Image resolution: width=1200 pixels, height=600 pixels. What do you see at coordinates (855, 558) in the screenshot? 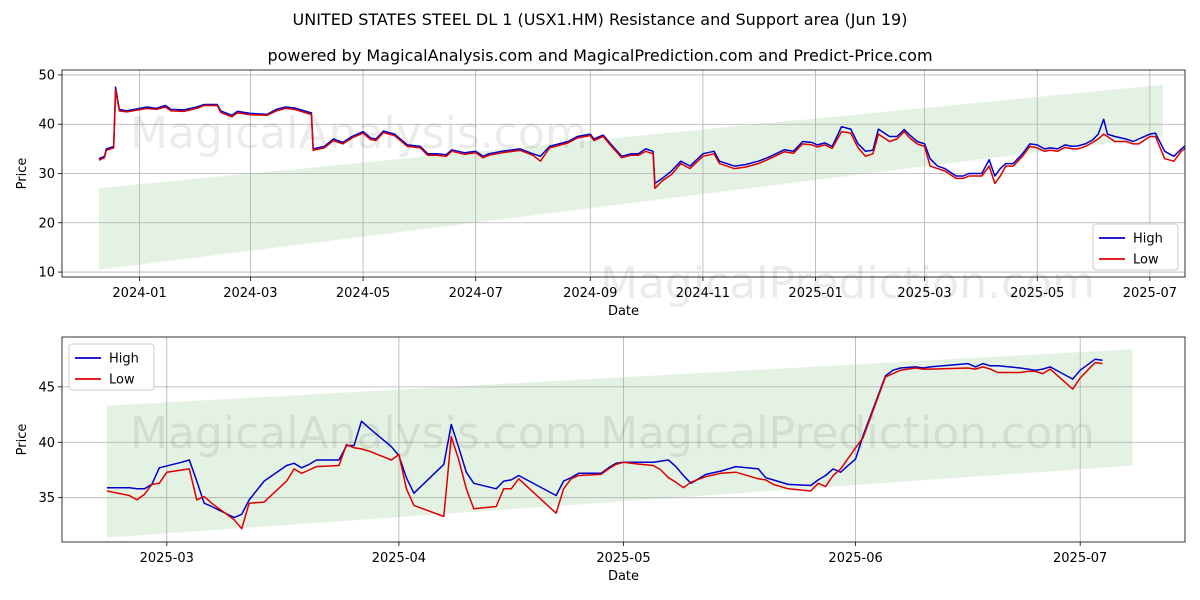
I see `x-tick-label: 2025-06` at bounding box center [855, 558].